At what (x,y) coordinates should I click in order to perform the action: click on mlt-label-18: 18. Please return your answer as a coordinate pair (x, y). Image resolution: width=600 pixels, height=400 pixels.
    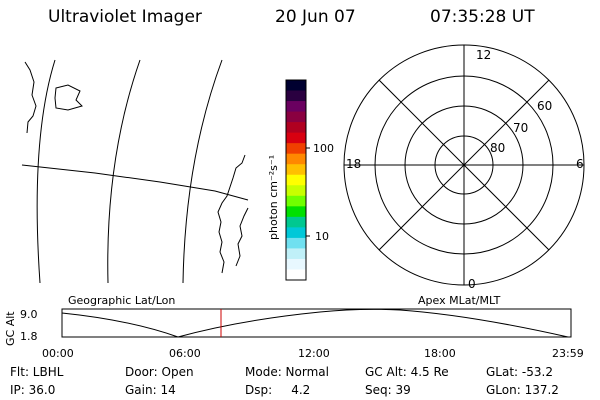
    Looking at the image, I should click on (353, 164).